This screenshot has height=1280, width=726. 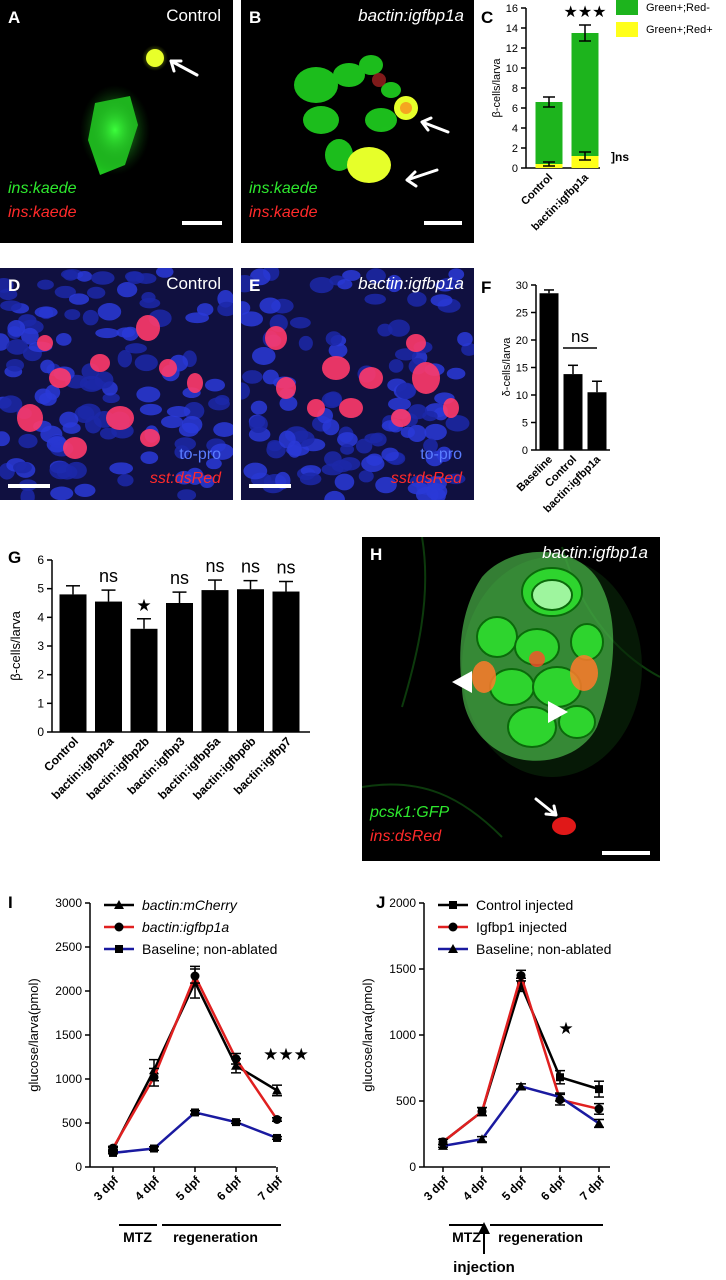 I want to click on y-tick-label: 1, so click(x=40, y=703).